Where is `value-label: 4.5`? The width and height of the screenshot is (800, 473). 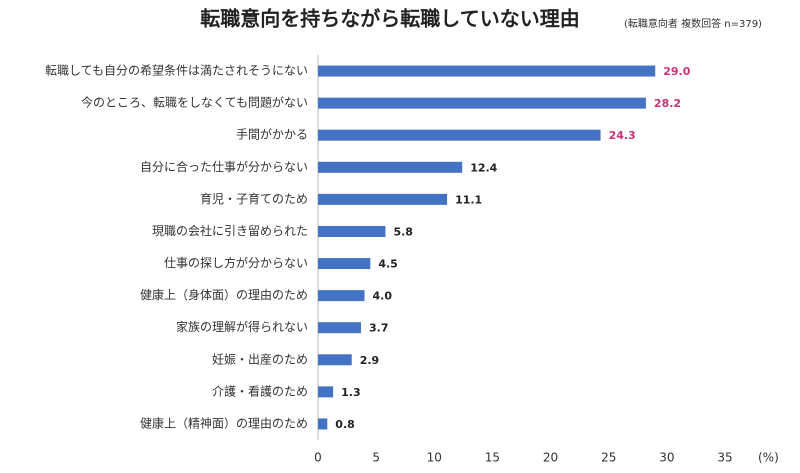 value-label: 4.5 is located at coordinates (388, 264).